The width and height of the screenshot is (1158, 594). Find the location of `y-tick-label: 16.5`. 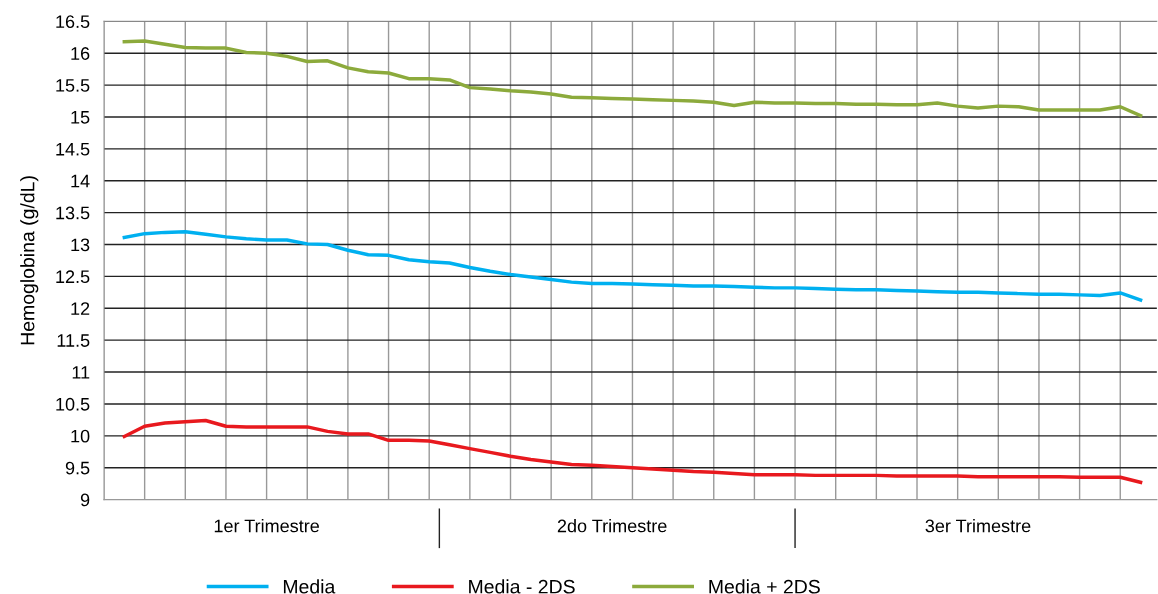

y-tick-label: 16.5 is located at coordinates (73, 22).